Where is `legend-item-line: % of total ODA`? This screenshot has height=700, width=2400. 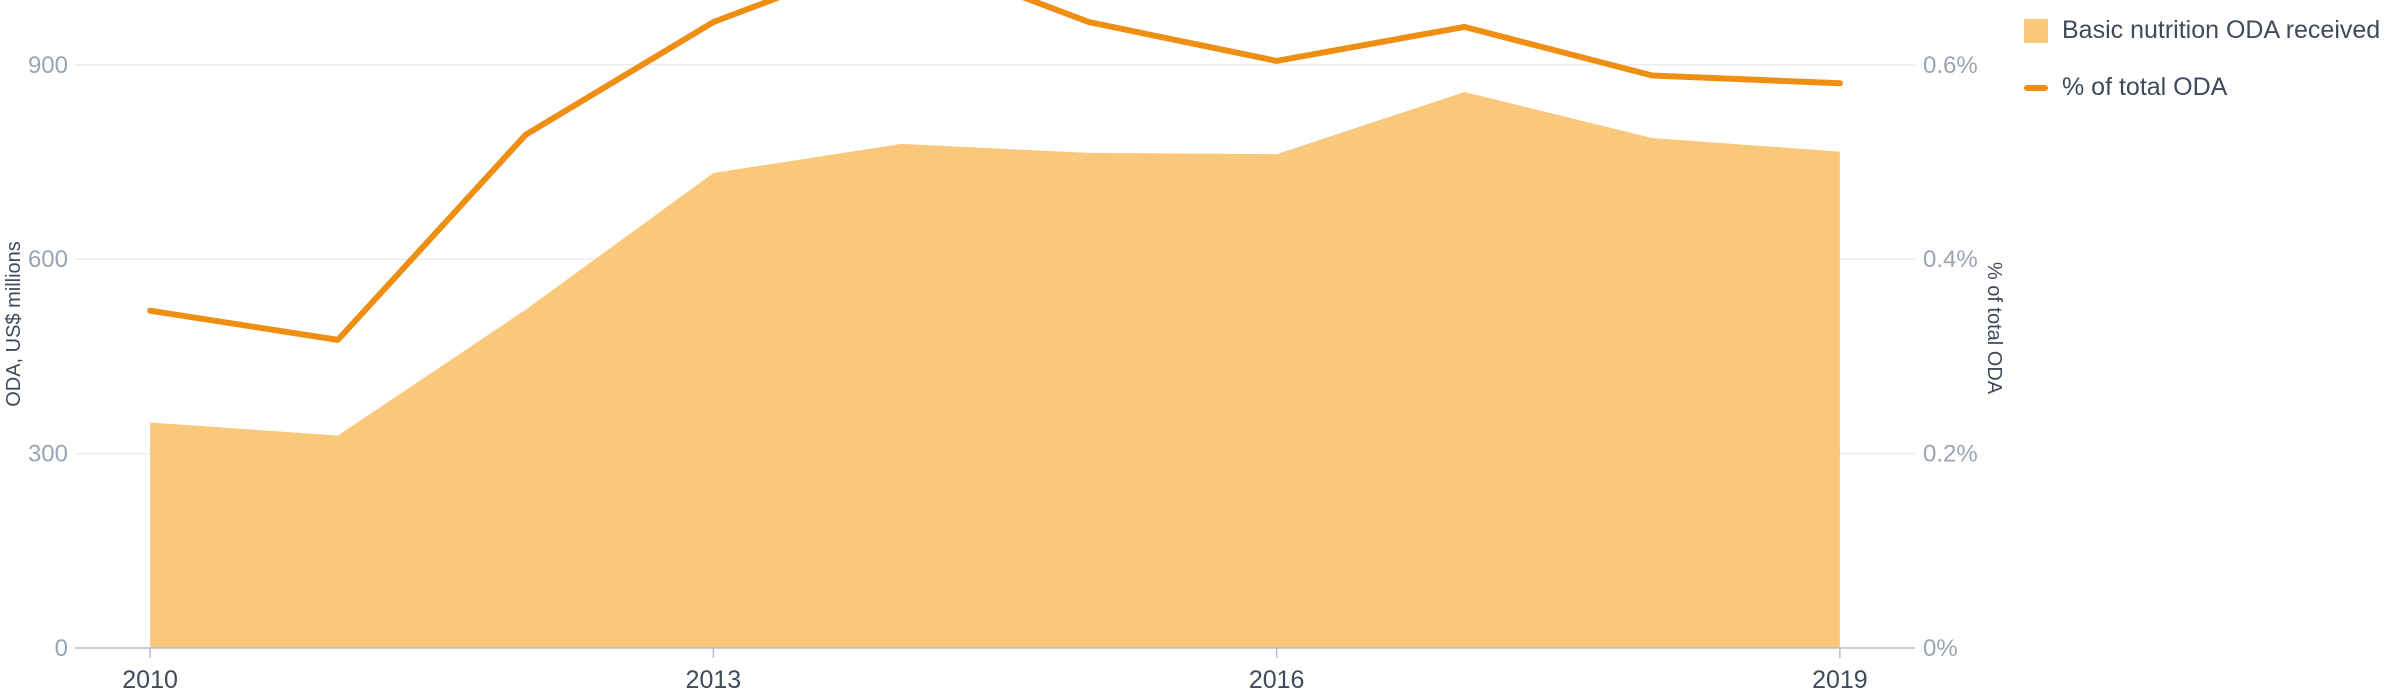 legend-item-line: % of total ODA is located at coordinates (2202, 87).